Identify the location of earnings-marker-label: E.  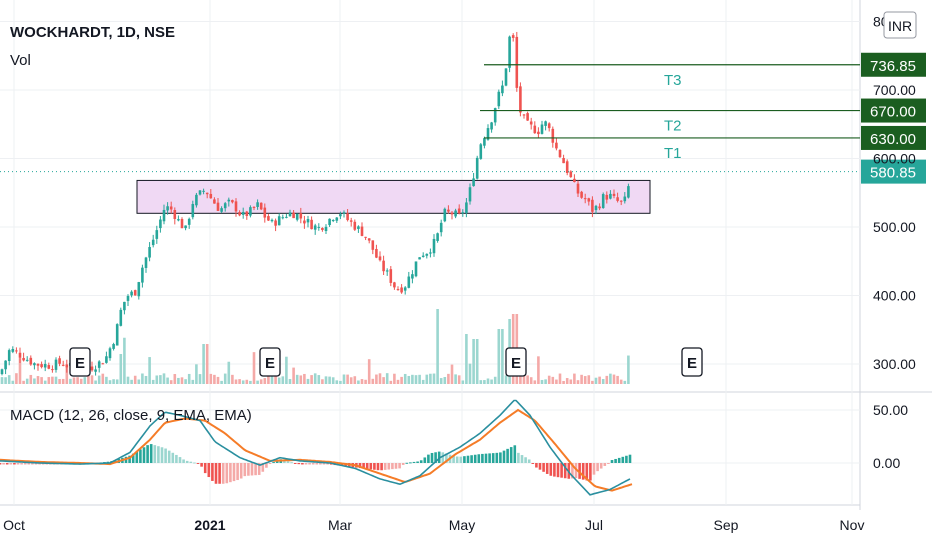
(692, 363).